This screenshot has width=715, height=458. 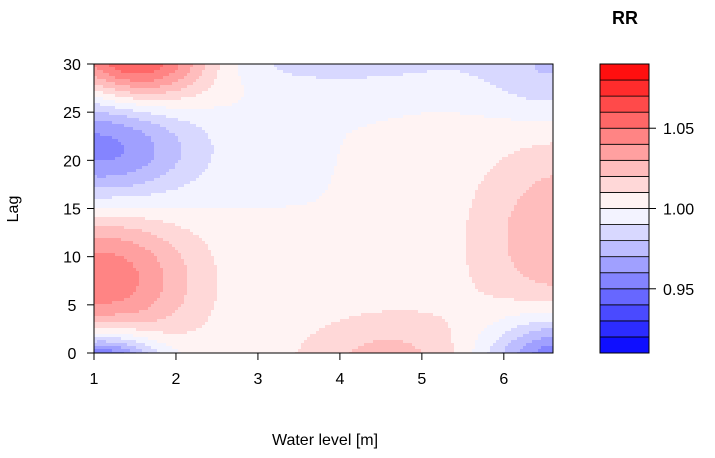 I want to click on x-tick-label: 1, so click(x=94, y=379).